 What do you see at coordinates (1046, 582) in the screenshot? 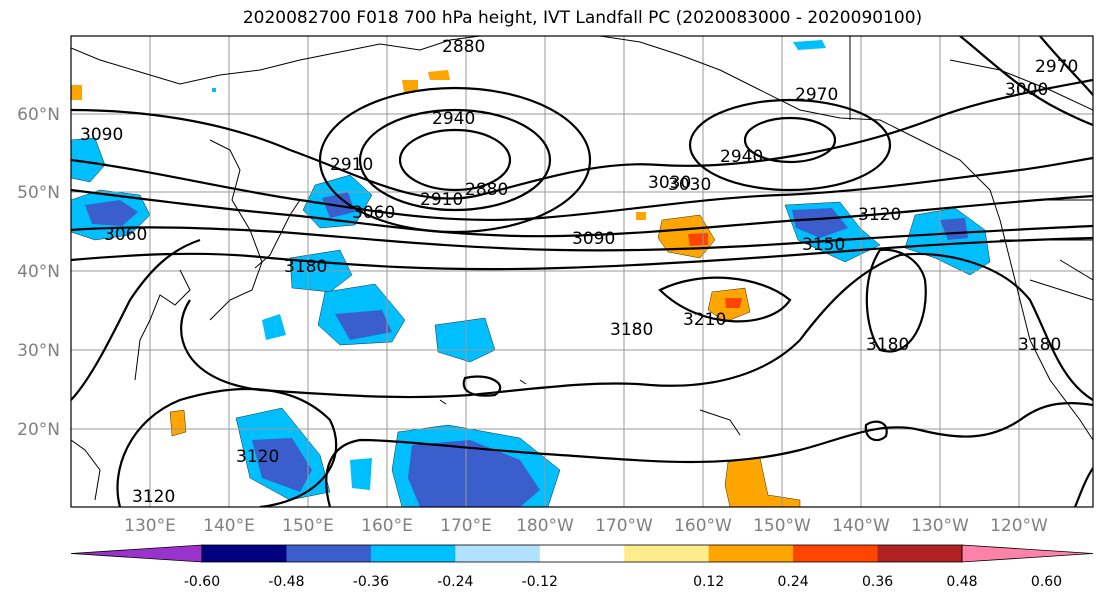
I see `colorbar-tick-label: 0.60` at bounding box center [1046, 582].